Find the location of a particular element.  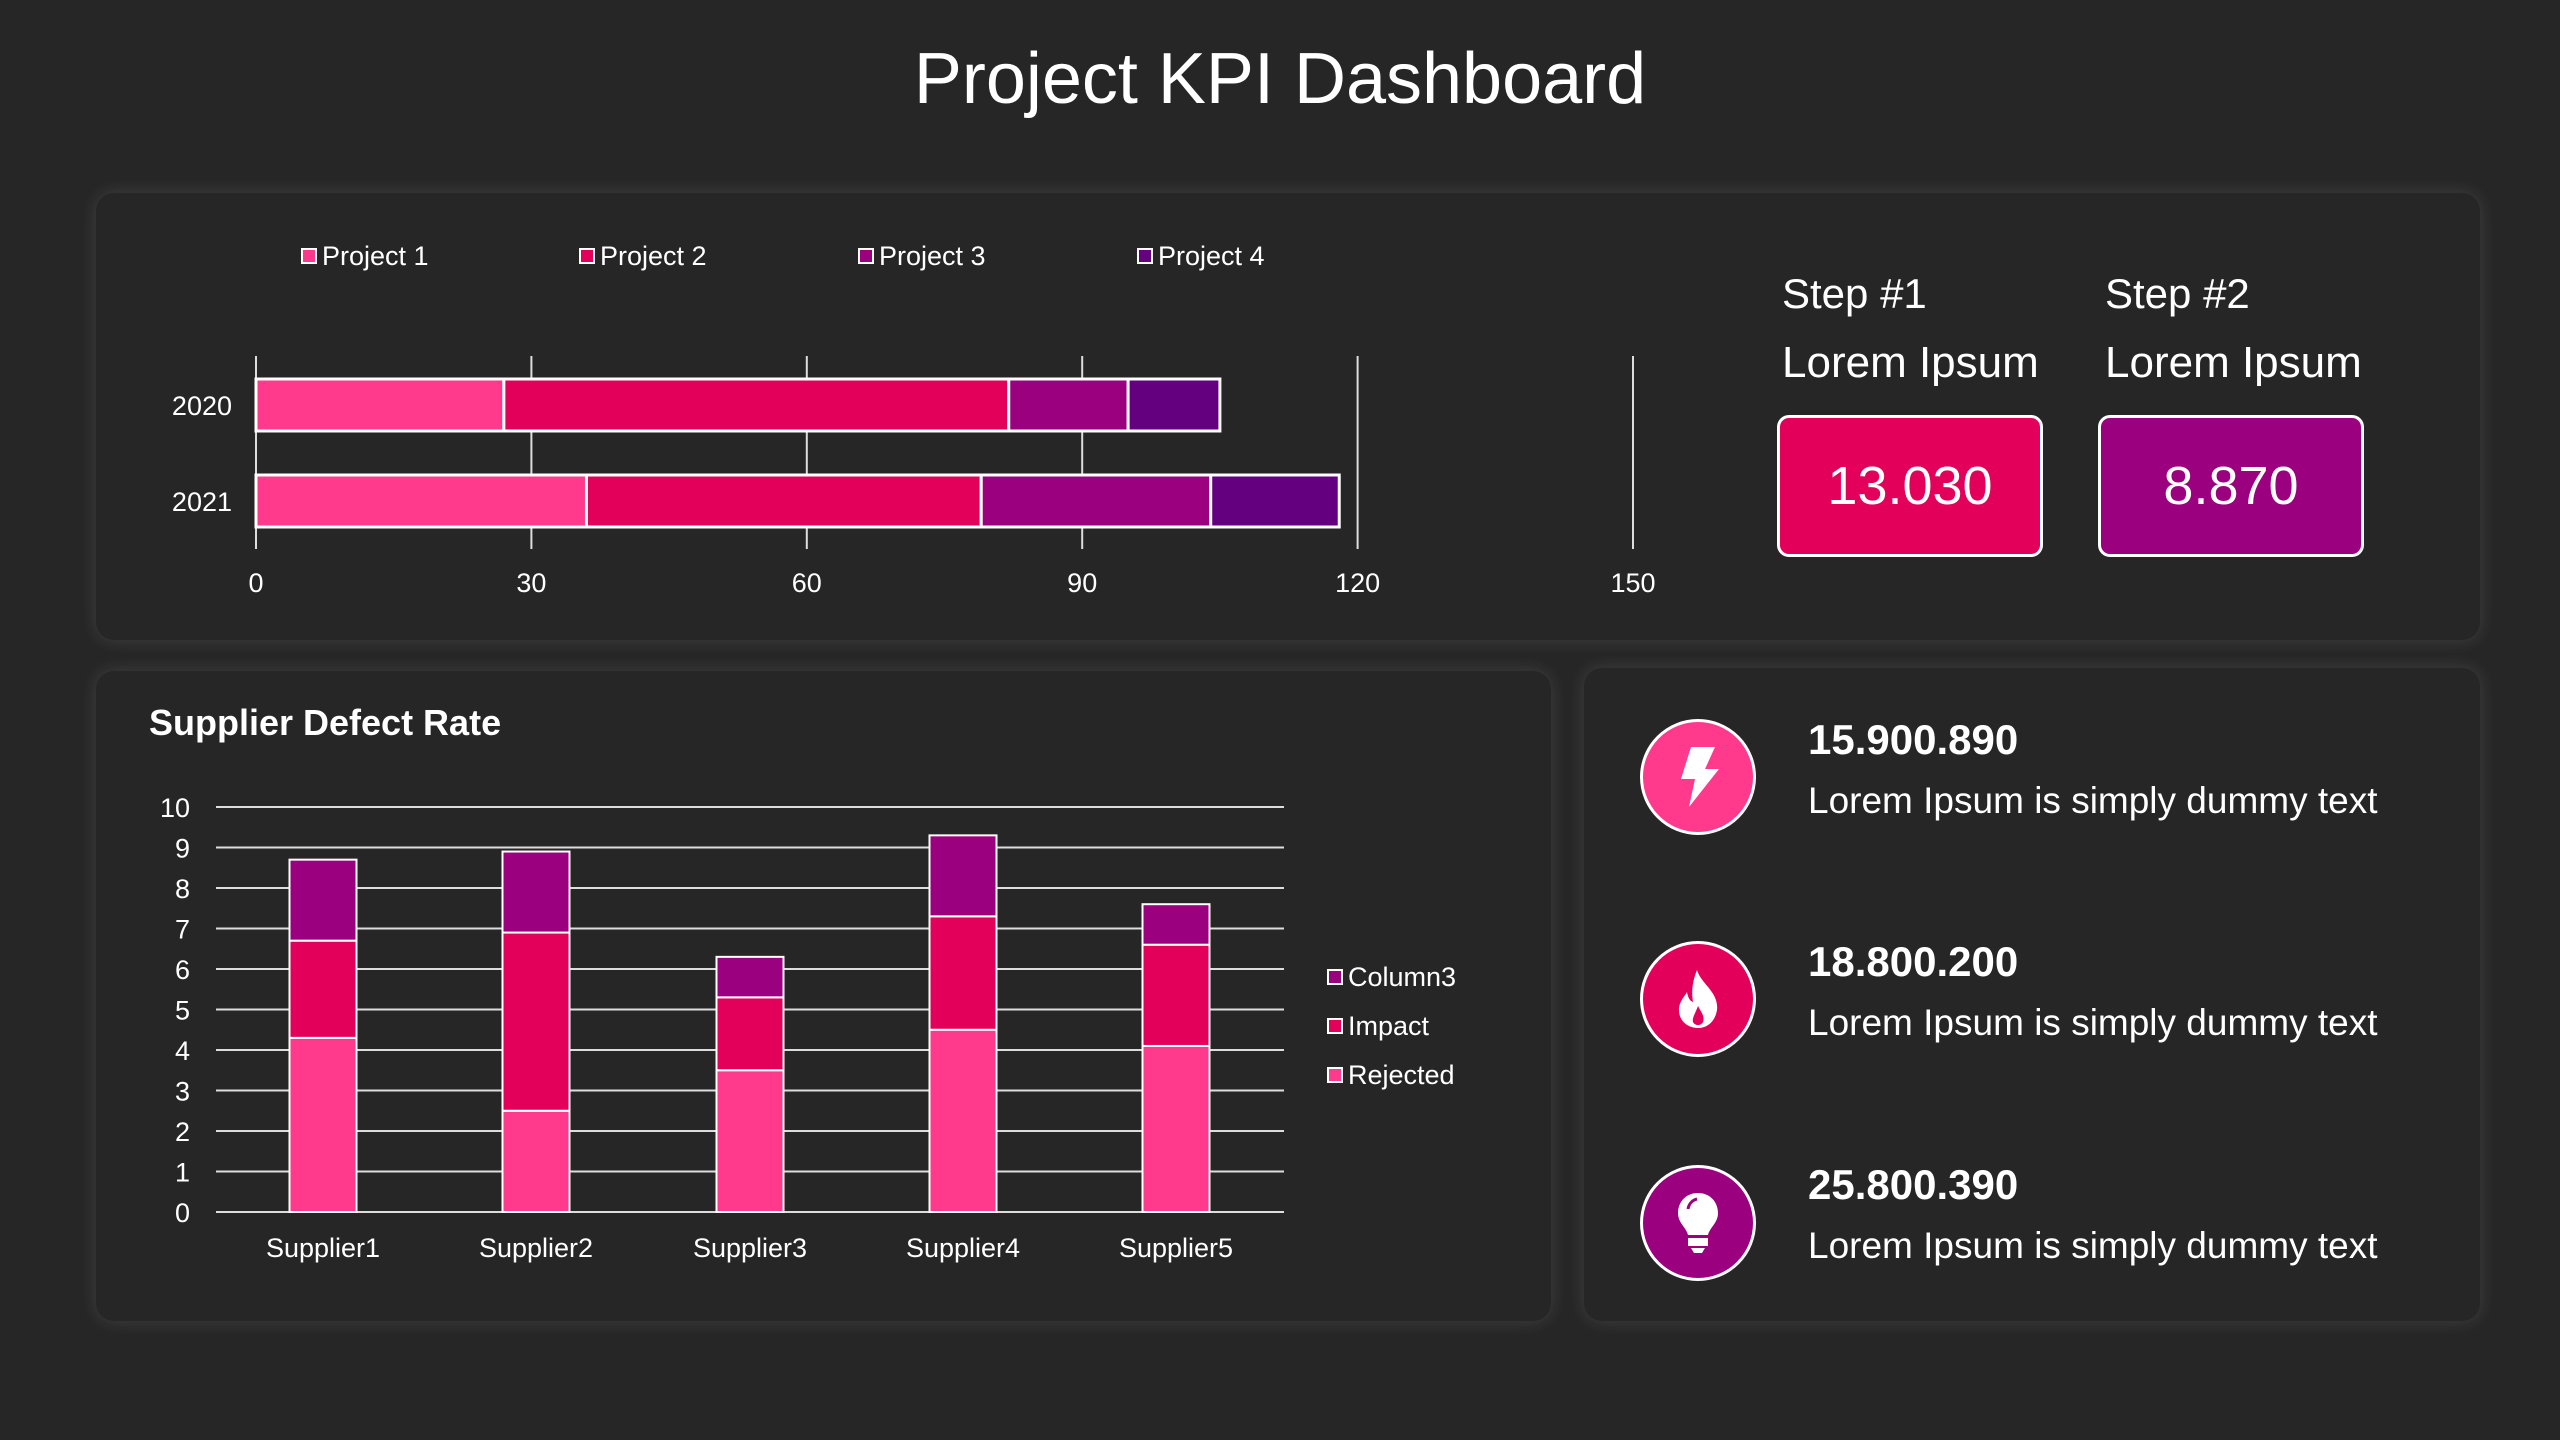

lightning-icon is located at coordinates (1700, 777).